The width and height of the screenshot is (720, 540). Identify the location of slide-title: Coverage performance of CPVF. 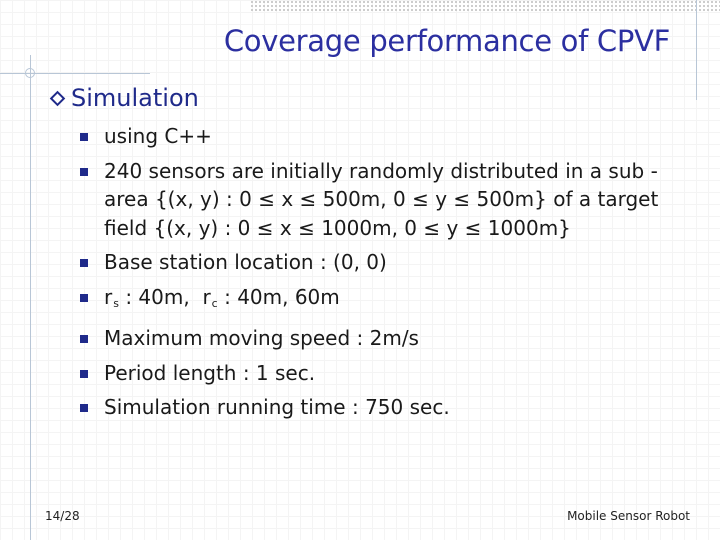
(446, 41).